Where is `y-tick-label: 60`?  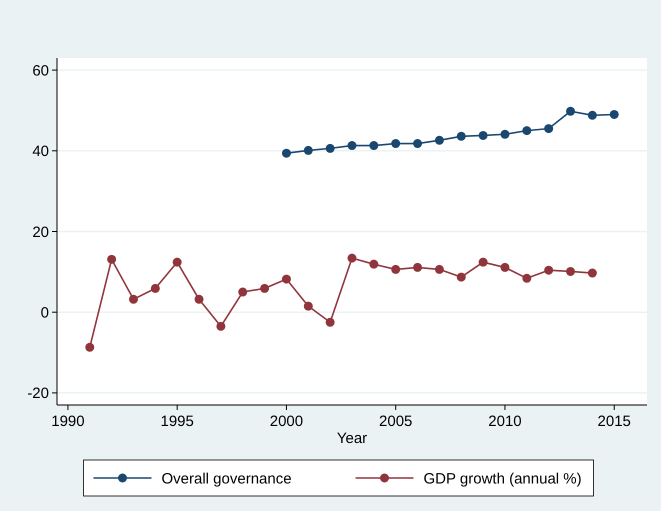 y-tick-label: 60 is located at coordinates (40, 71).